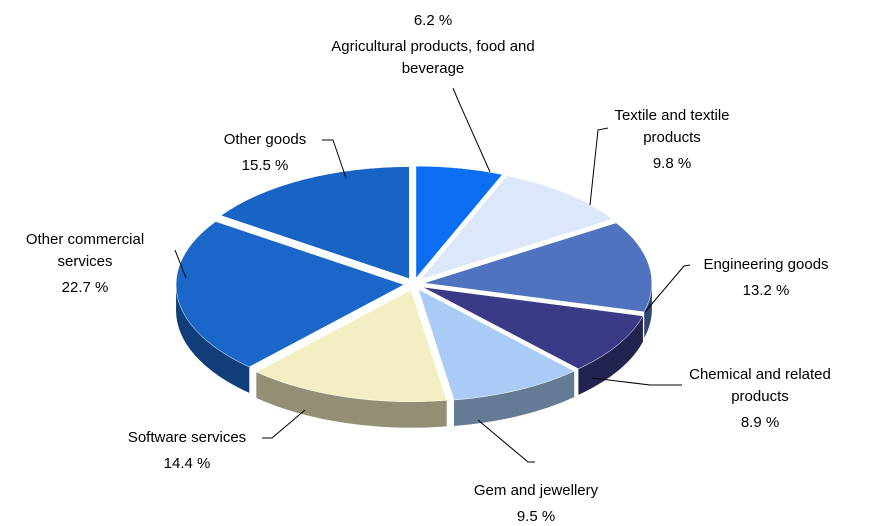 Image resolution: width=869 pixels, height=526 pixels. I want to click on category-label: Gem and jewellery, so click(536, 490).